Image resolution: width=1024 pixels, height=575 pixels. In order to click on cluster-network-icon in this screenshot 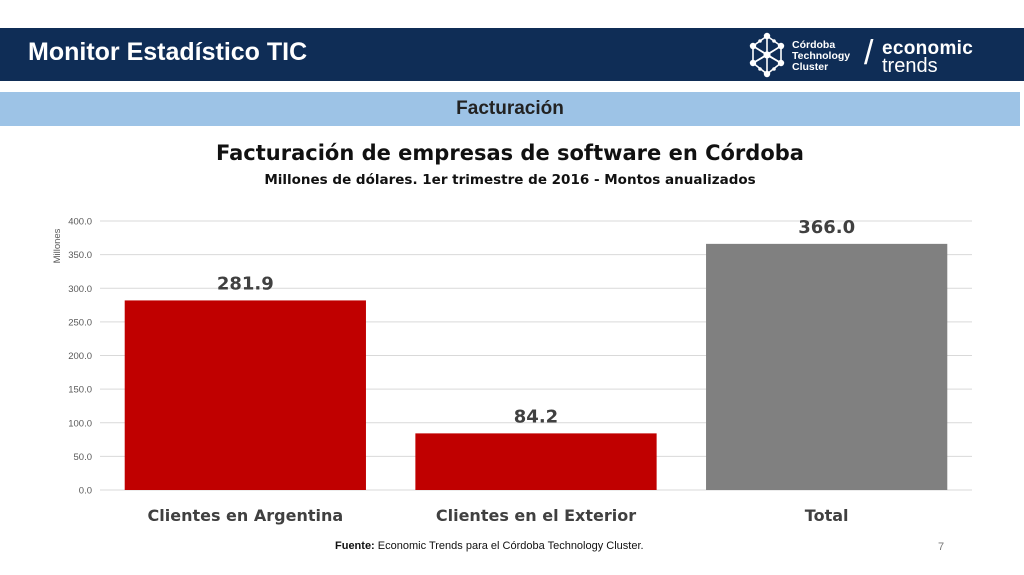, I will do `click(767, 55)`.